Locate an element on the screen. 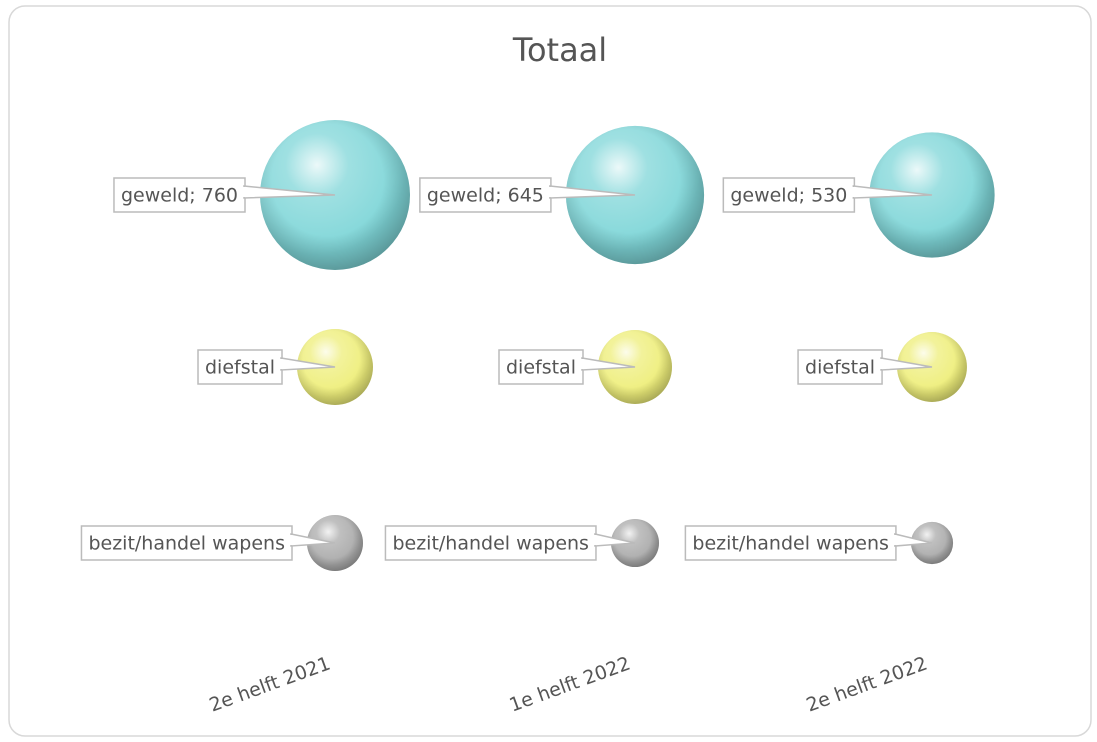 The image size is (1097, 742). data-label: geweld; 760 is located at coordinates (224, 195).